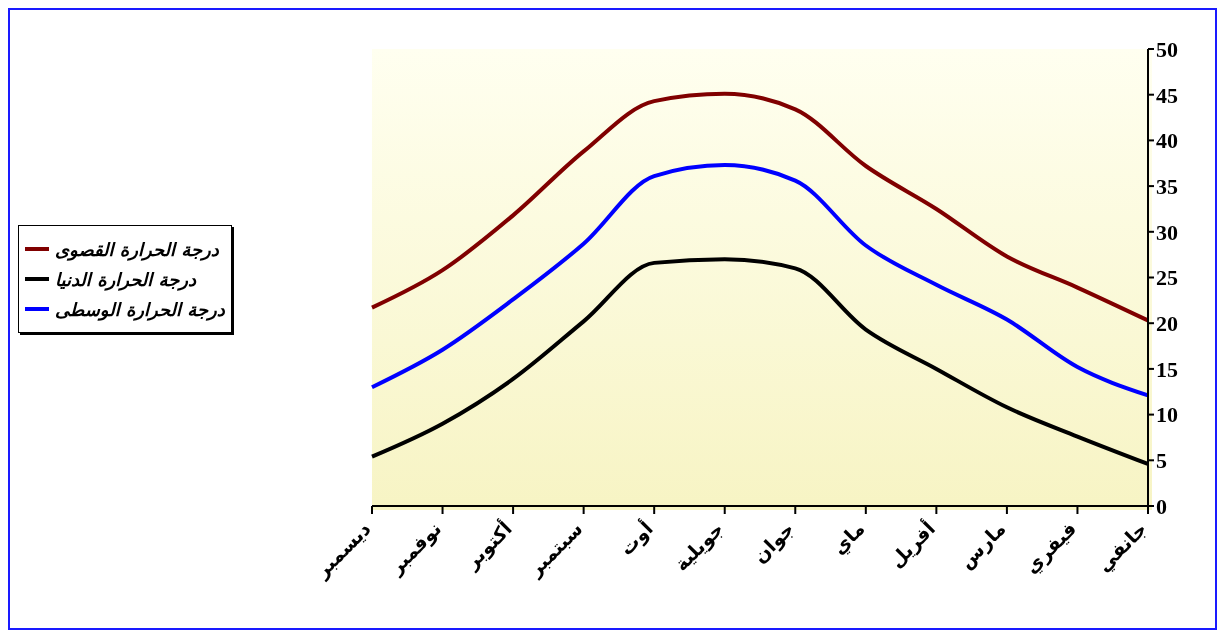 The width and height of the screenshot is (1225, 638). Describe the element at coordinates (1167, 49) in the screenshot. I see `y-tick-label: 50` at that location.